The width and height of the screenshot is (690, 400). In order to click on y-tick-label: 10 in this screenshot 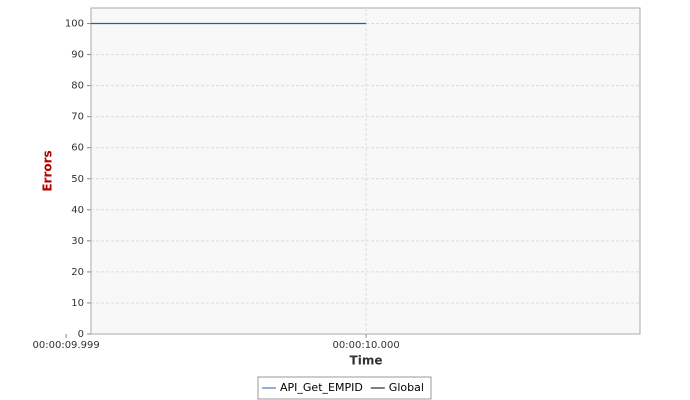, I will do `click(77, 303)`.